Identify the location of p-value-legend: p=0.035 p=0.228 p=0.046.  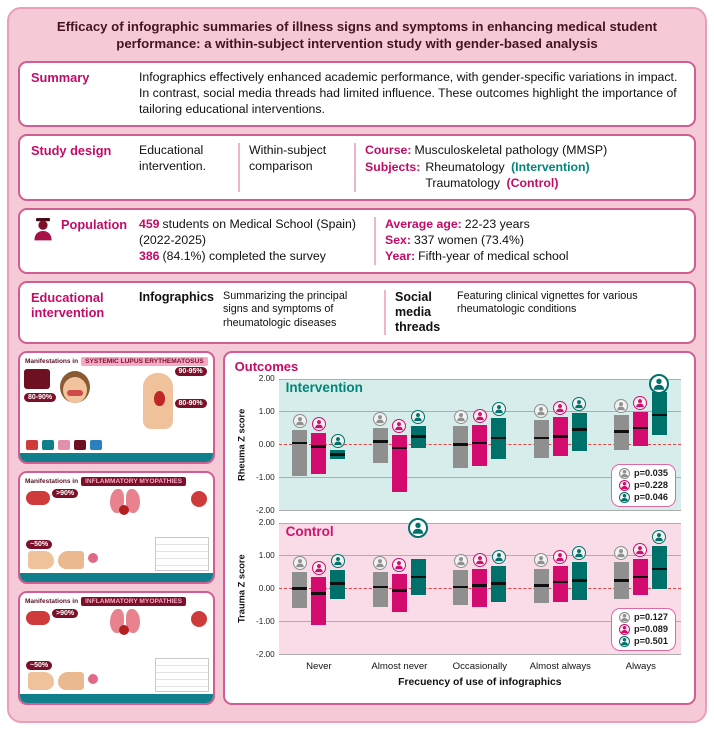
(643, 485).